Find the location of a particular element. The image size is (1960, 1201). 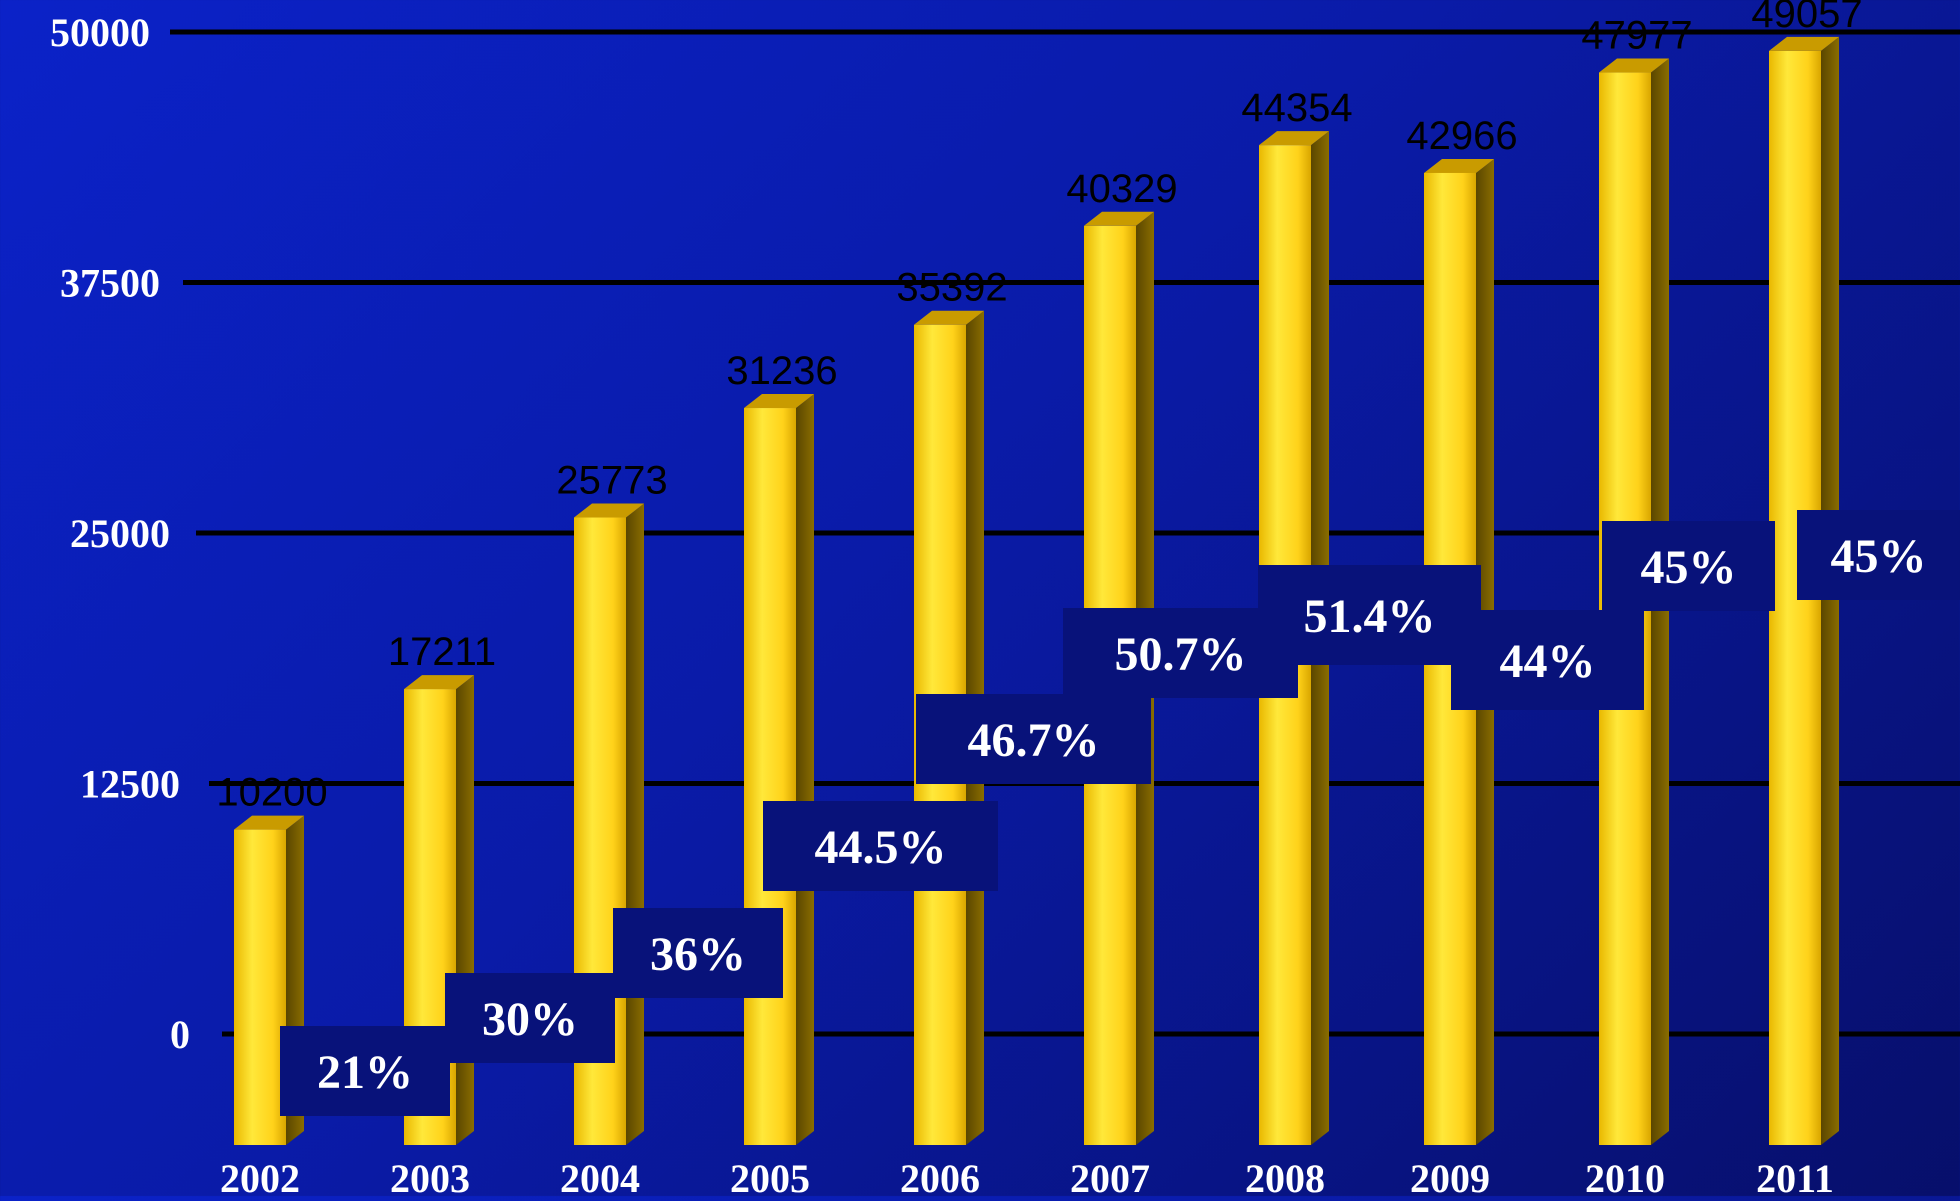

x-tick-label: 2008 is located at coordinates (1285, 1176).